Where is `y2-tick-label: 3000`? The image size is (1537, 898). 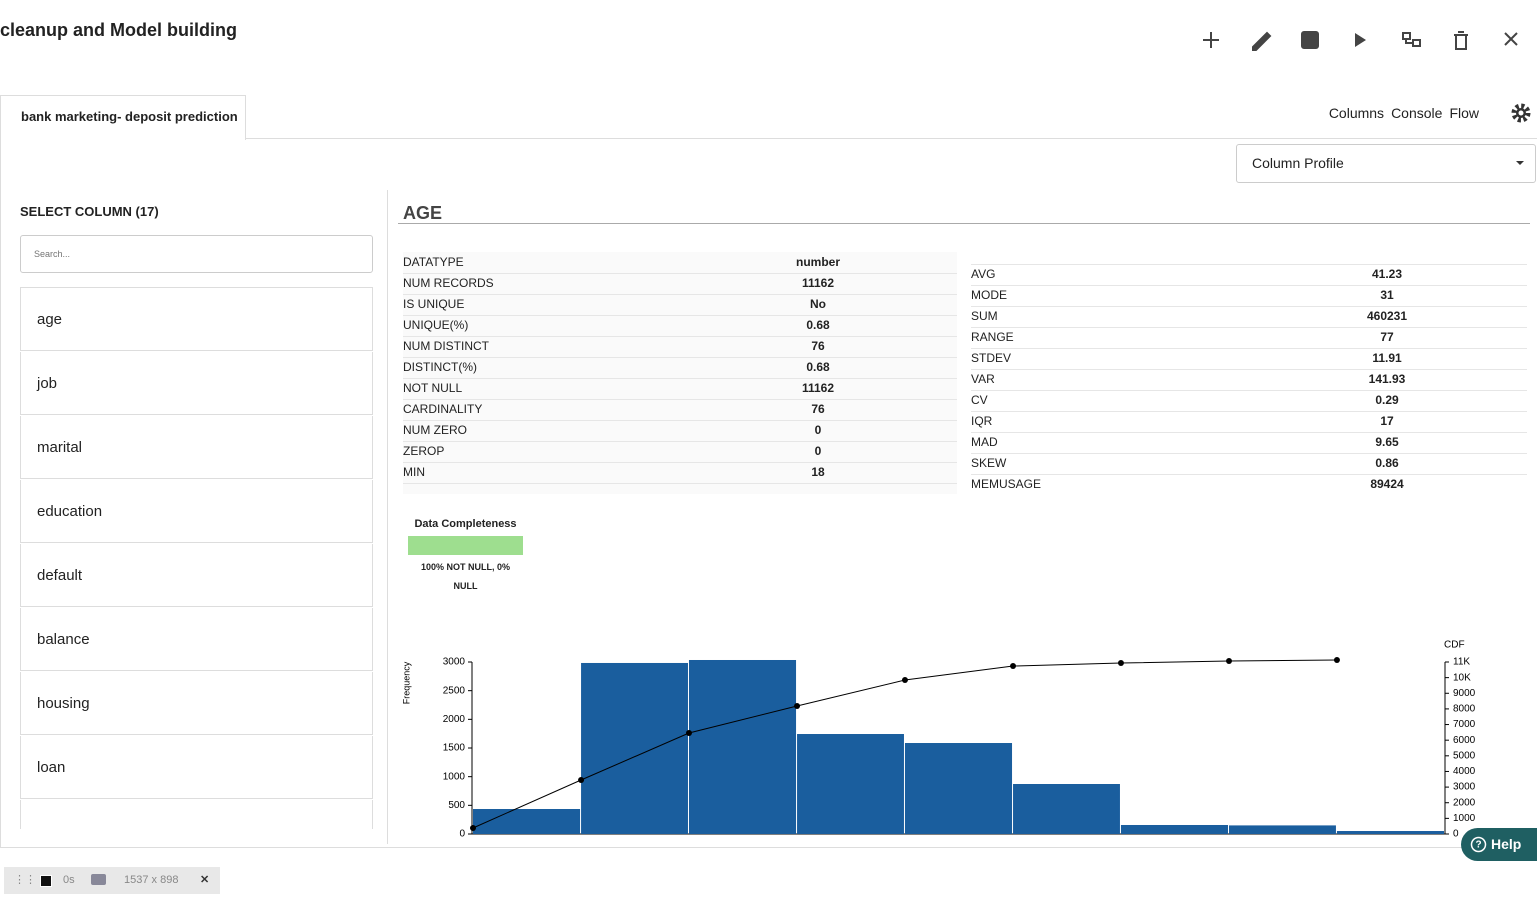
y2-tick-label: 3000 is located at coordinates (1464, 787).